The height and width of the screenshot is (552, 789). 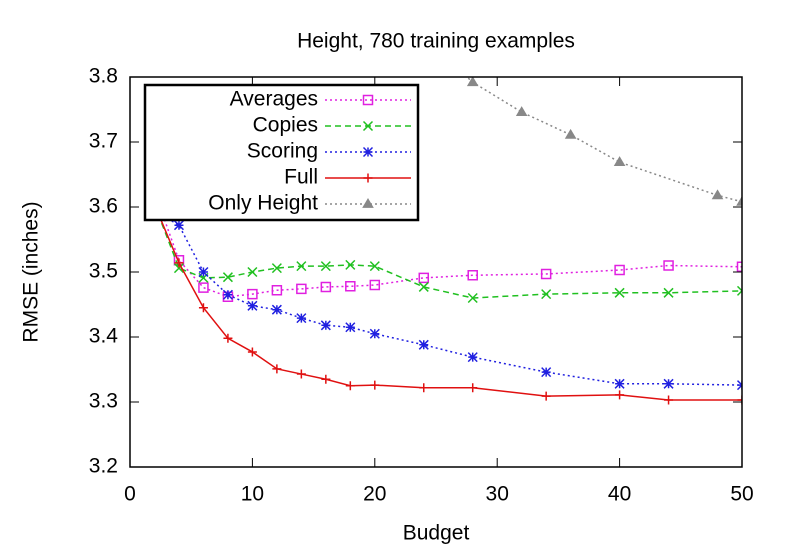 I want to click on x-axis-label: Budget, so click(x=436, y=533).